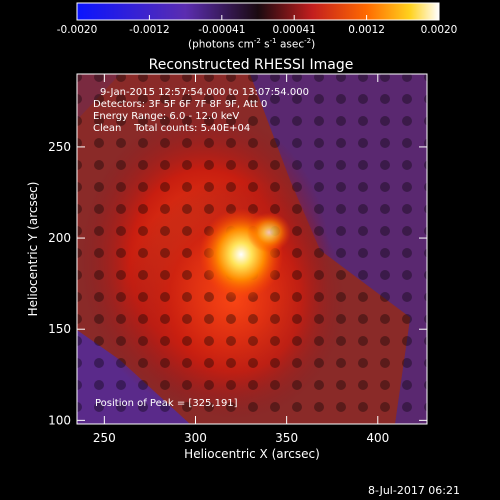 Image resolution: width=500 pixels, height=500 pixels. What do you see at coordinates (258, 11) in the screenshot?
I see `colorbar-gradient` at bounding box center [258, 11].